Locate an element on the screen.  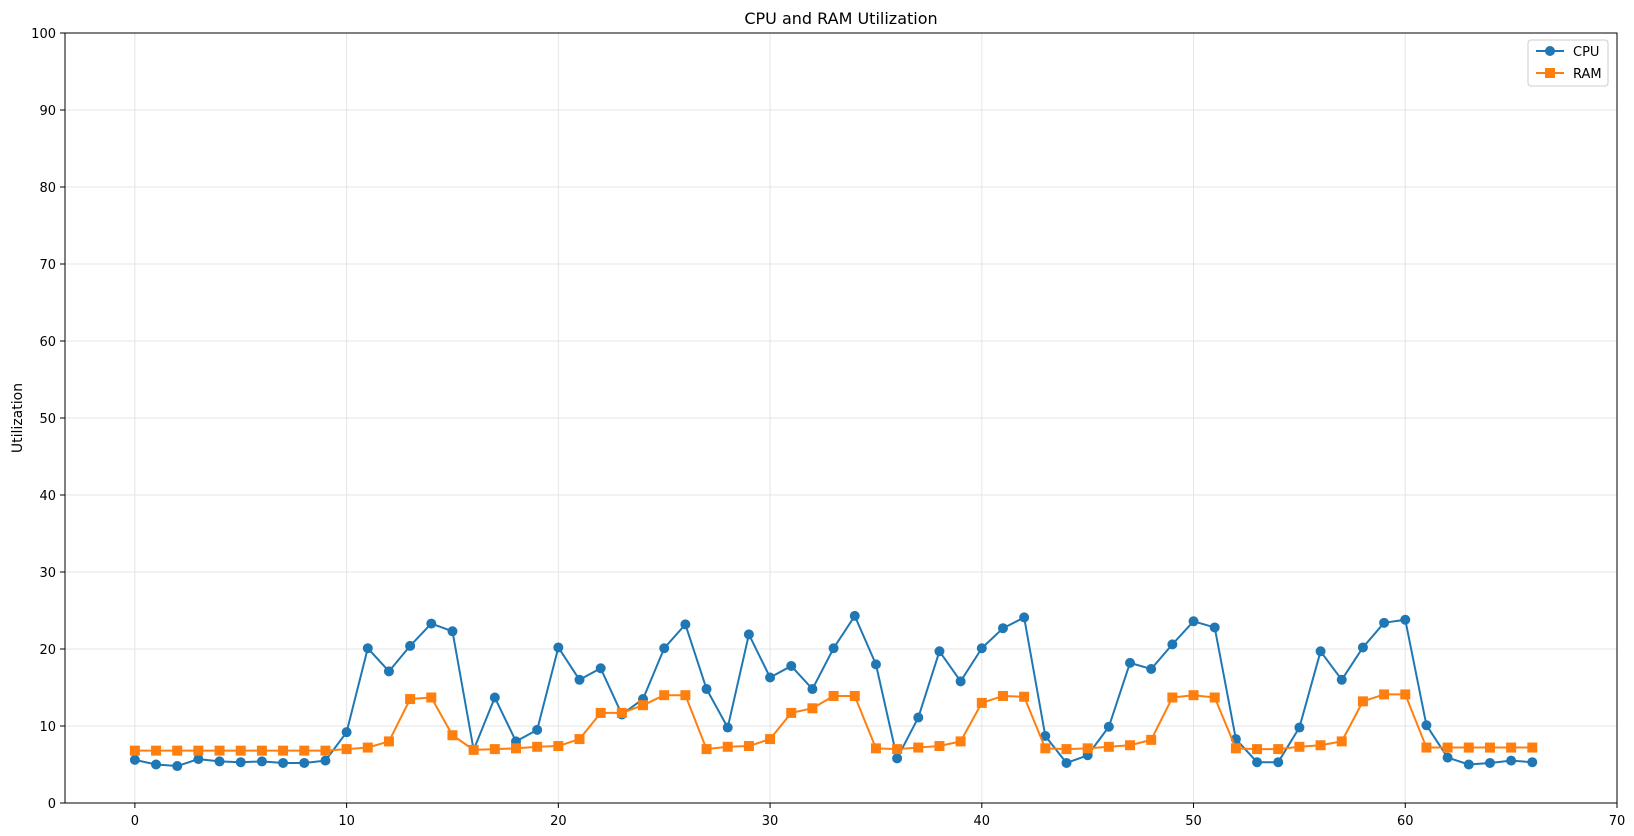
y-tick-label: 30 is located at coordinates (47, 573).